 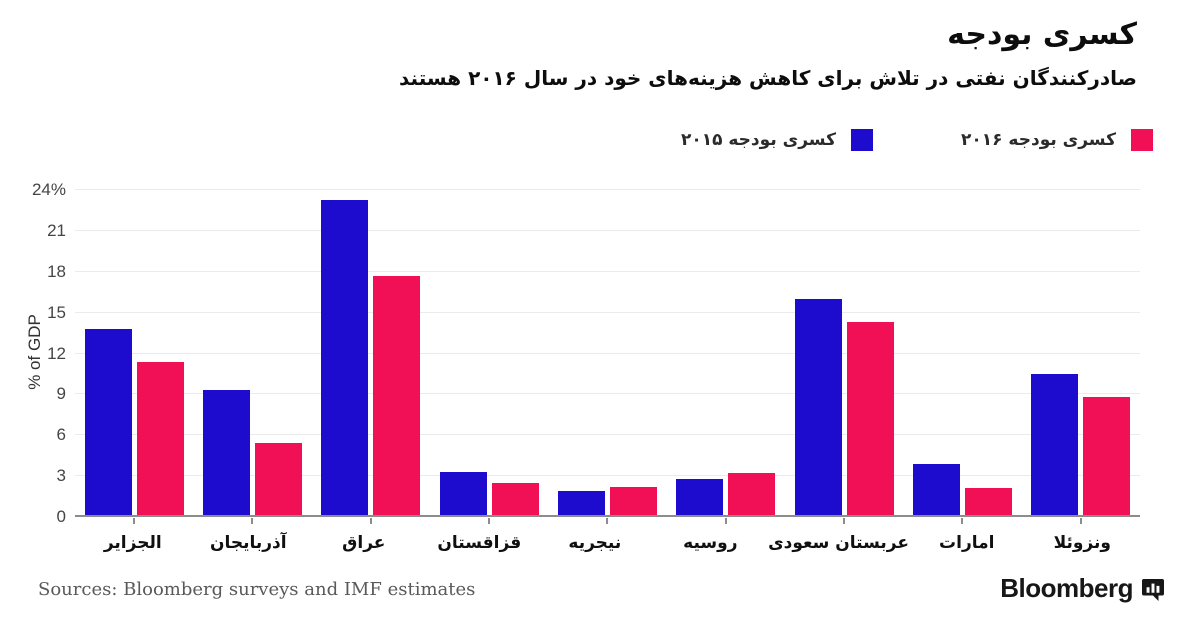 What do you see at coordinates (1082, 543) in the screenshot?
I see `category-label: ونزوئلا` at bounding box center [1082, 543].